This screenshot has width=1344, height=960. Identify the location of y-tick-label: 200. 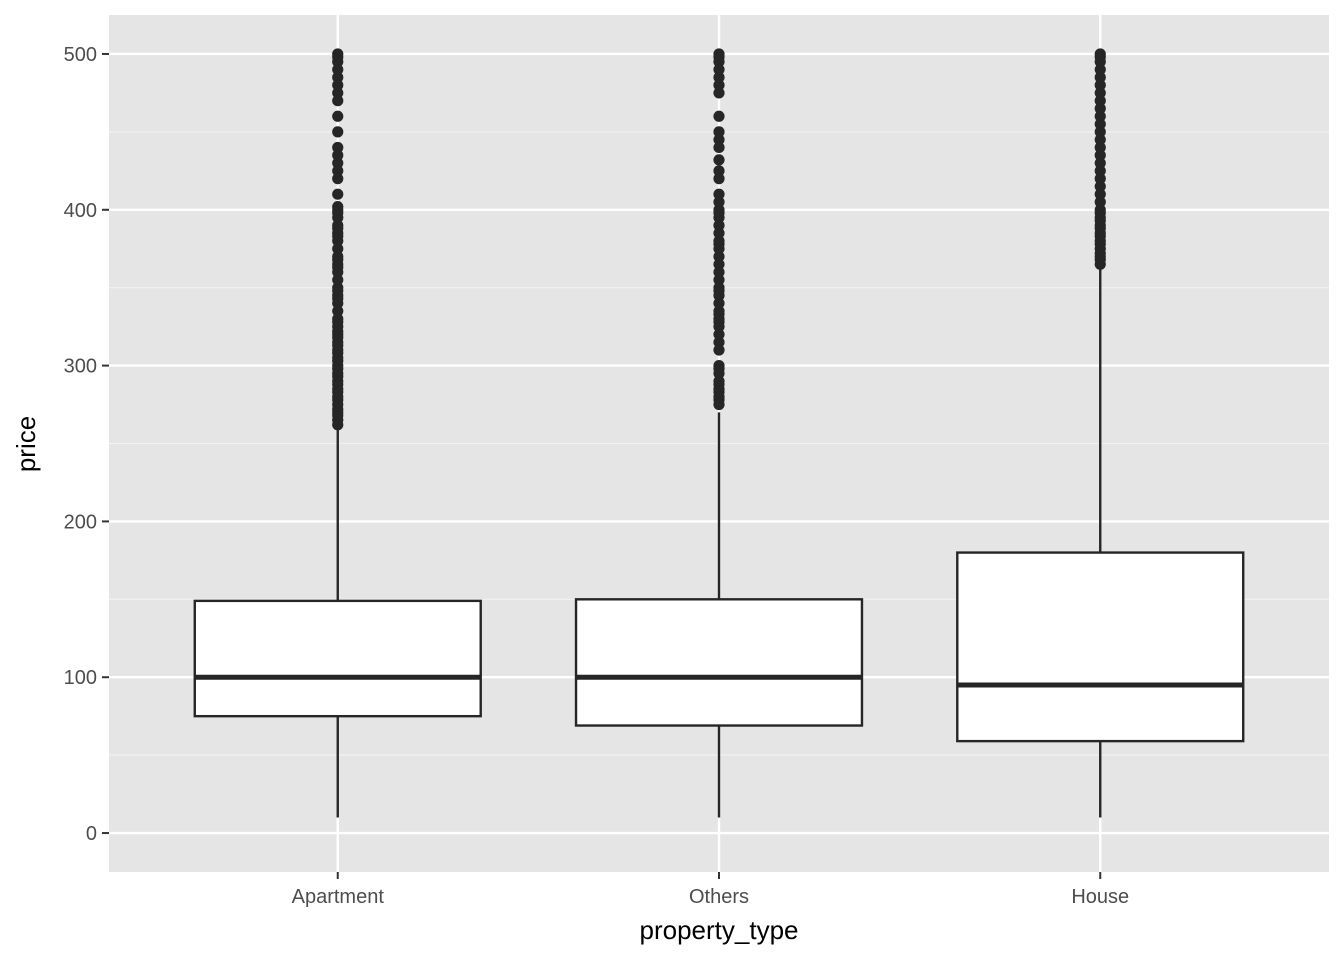
(80, 522).